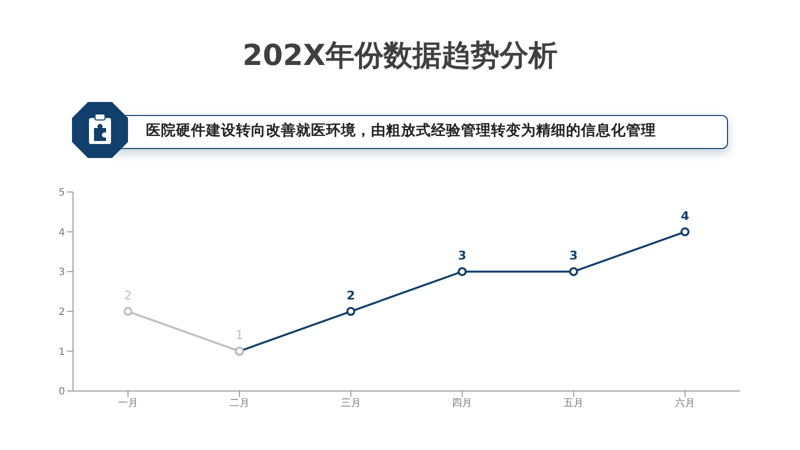 This screenshot has height=450, width=800. Describe the element at coordinates (400, 55) in the screenshot. I see `chart-title: 202X年份数据趋势分析` at that location.